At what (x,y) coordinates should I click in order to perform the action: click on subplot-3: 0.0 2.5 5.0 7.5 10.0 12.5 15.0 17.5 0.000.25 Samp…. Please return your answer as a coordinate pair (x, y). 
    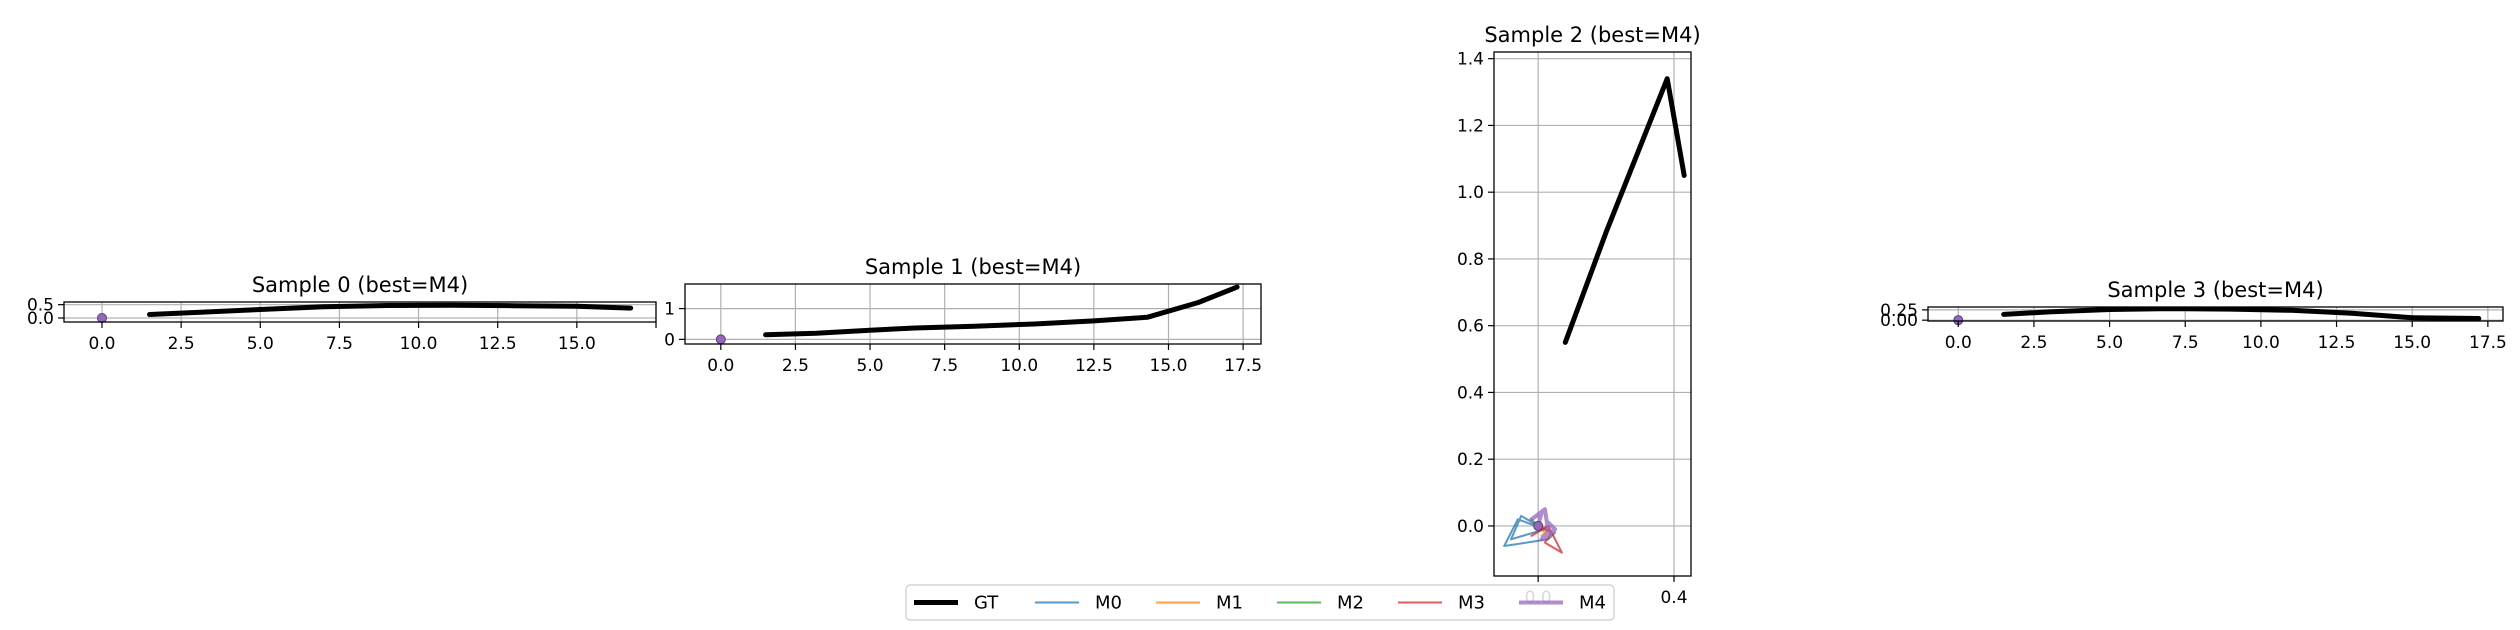
    Looking at the image, I should click on (2193, 315).